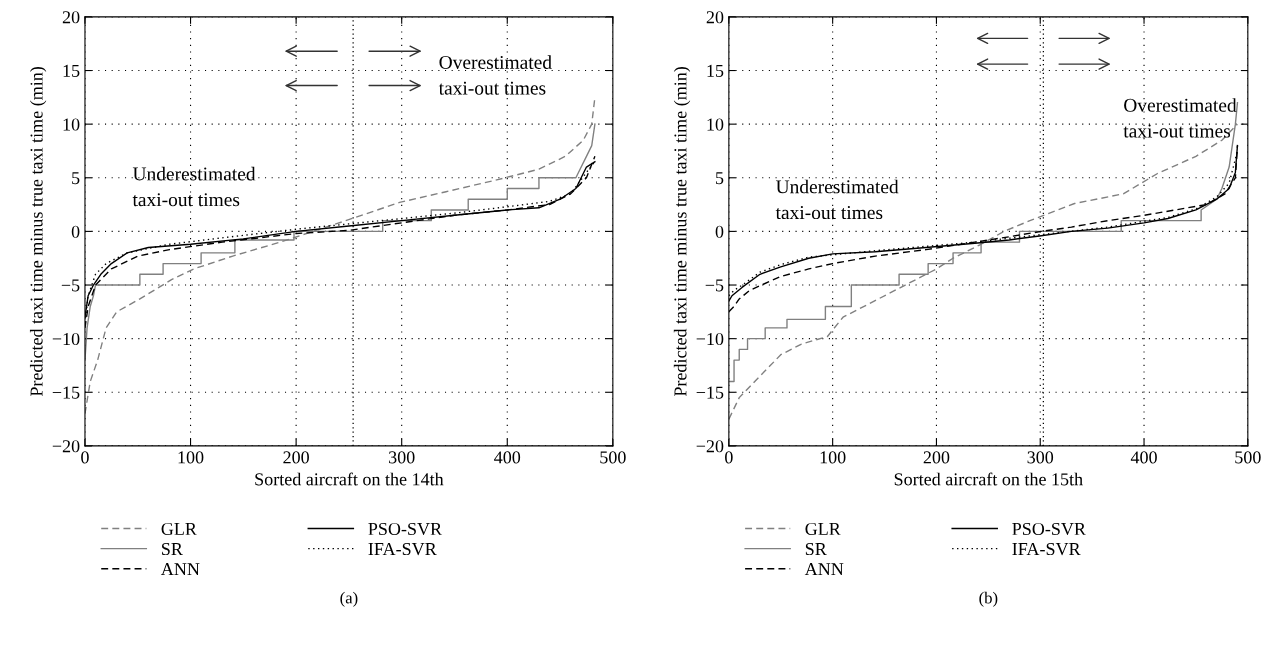 This screenshot has height=650, width=1272. I want to click on text: (b), so click(988, 599).